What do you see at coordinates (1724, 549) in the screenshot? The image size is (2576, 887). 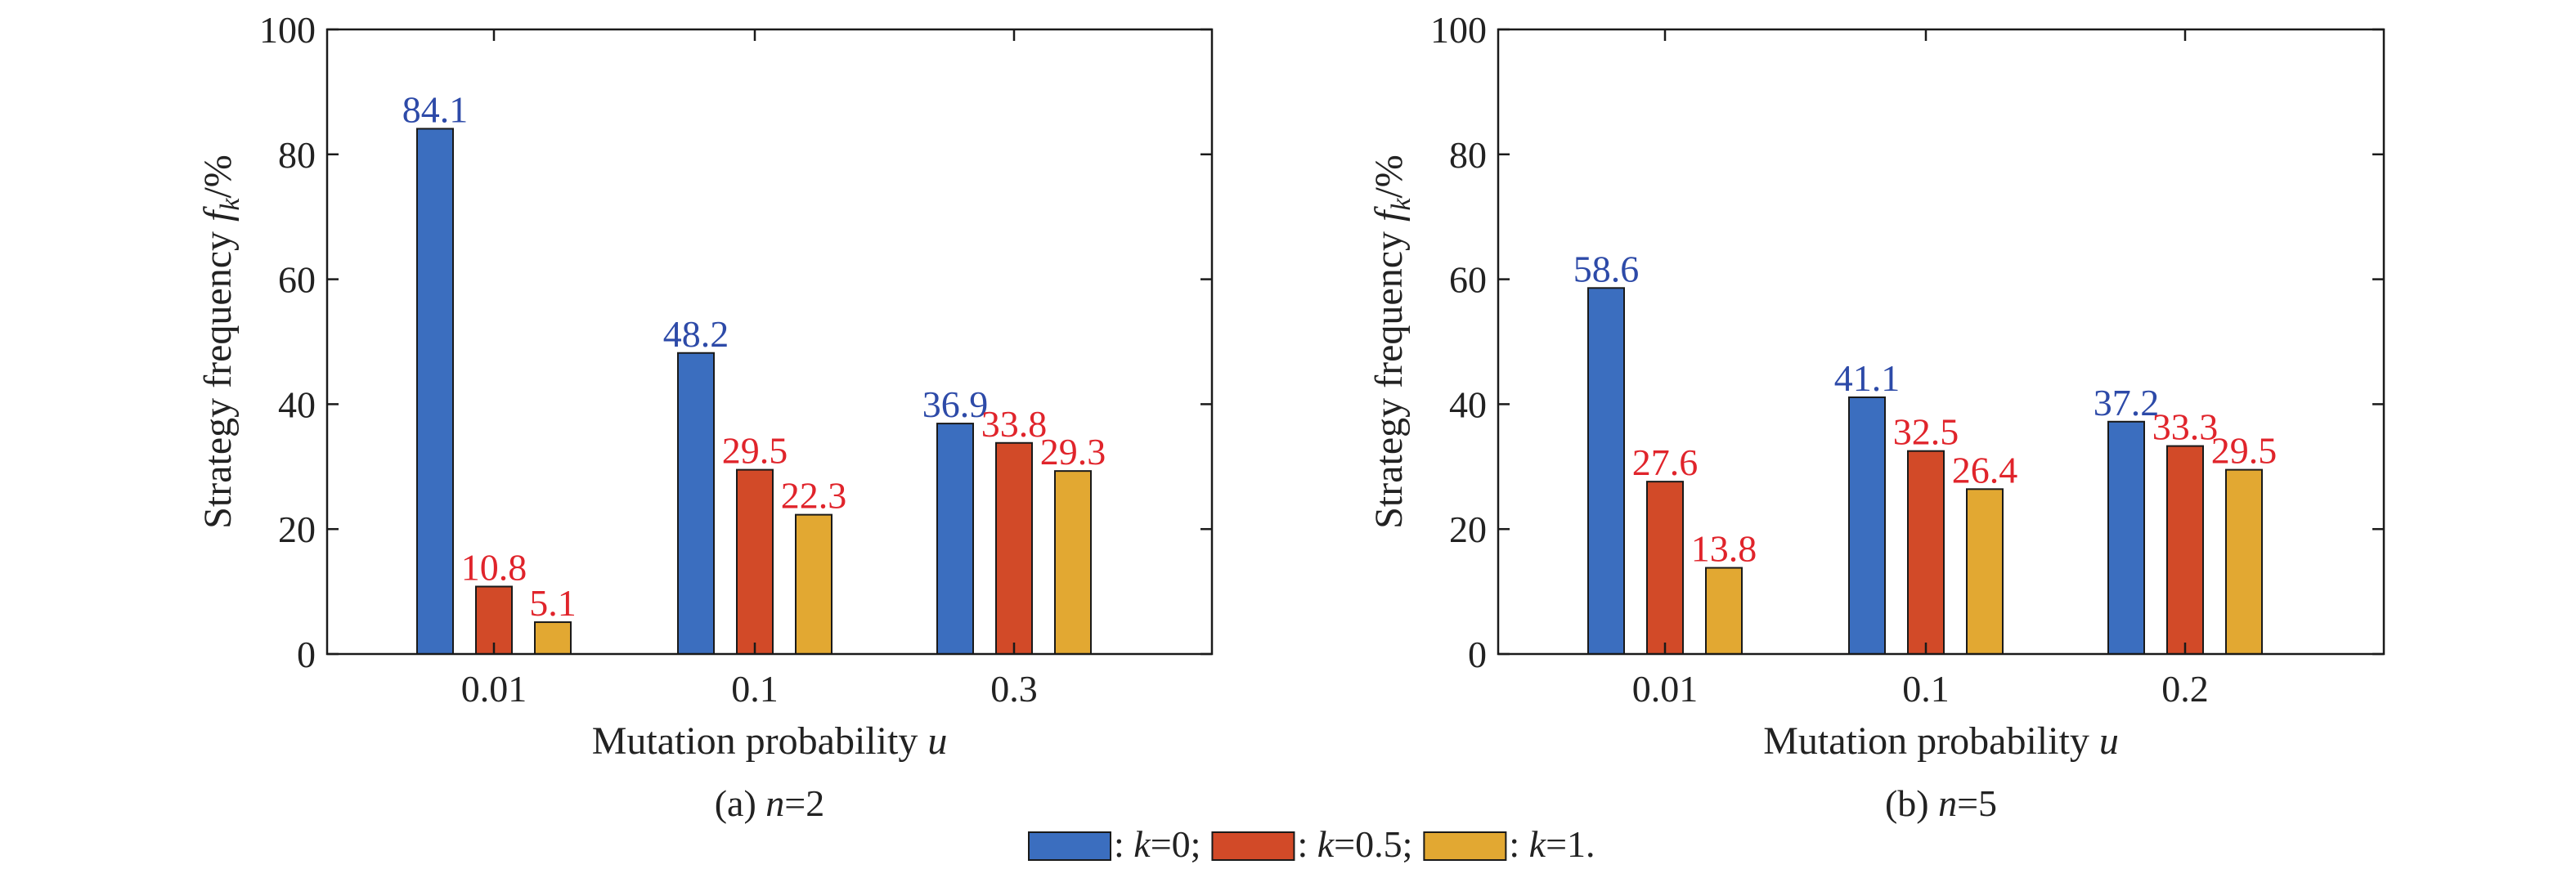 I see `data-label: 13.8` at bounding box center [1724, 549].